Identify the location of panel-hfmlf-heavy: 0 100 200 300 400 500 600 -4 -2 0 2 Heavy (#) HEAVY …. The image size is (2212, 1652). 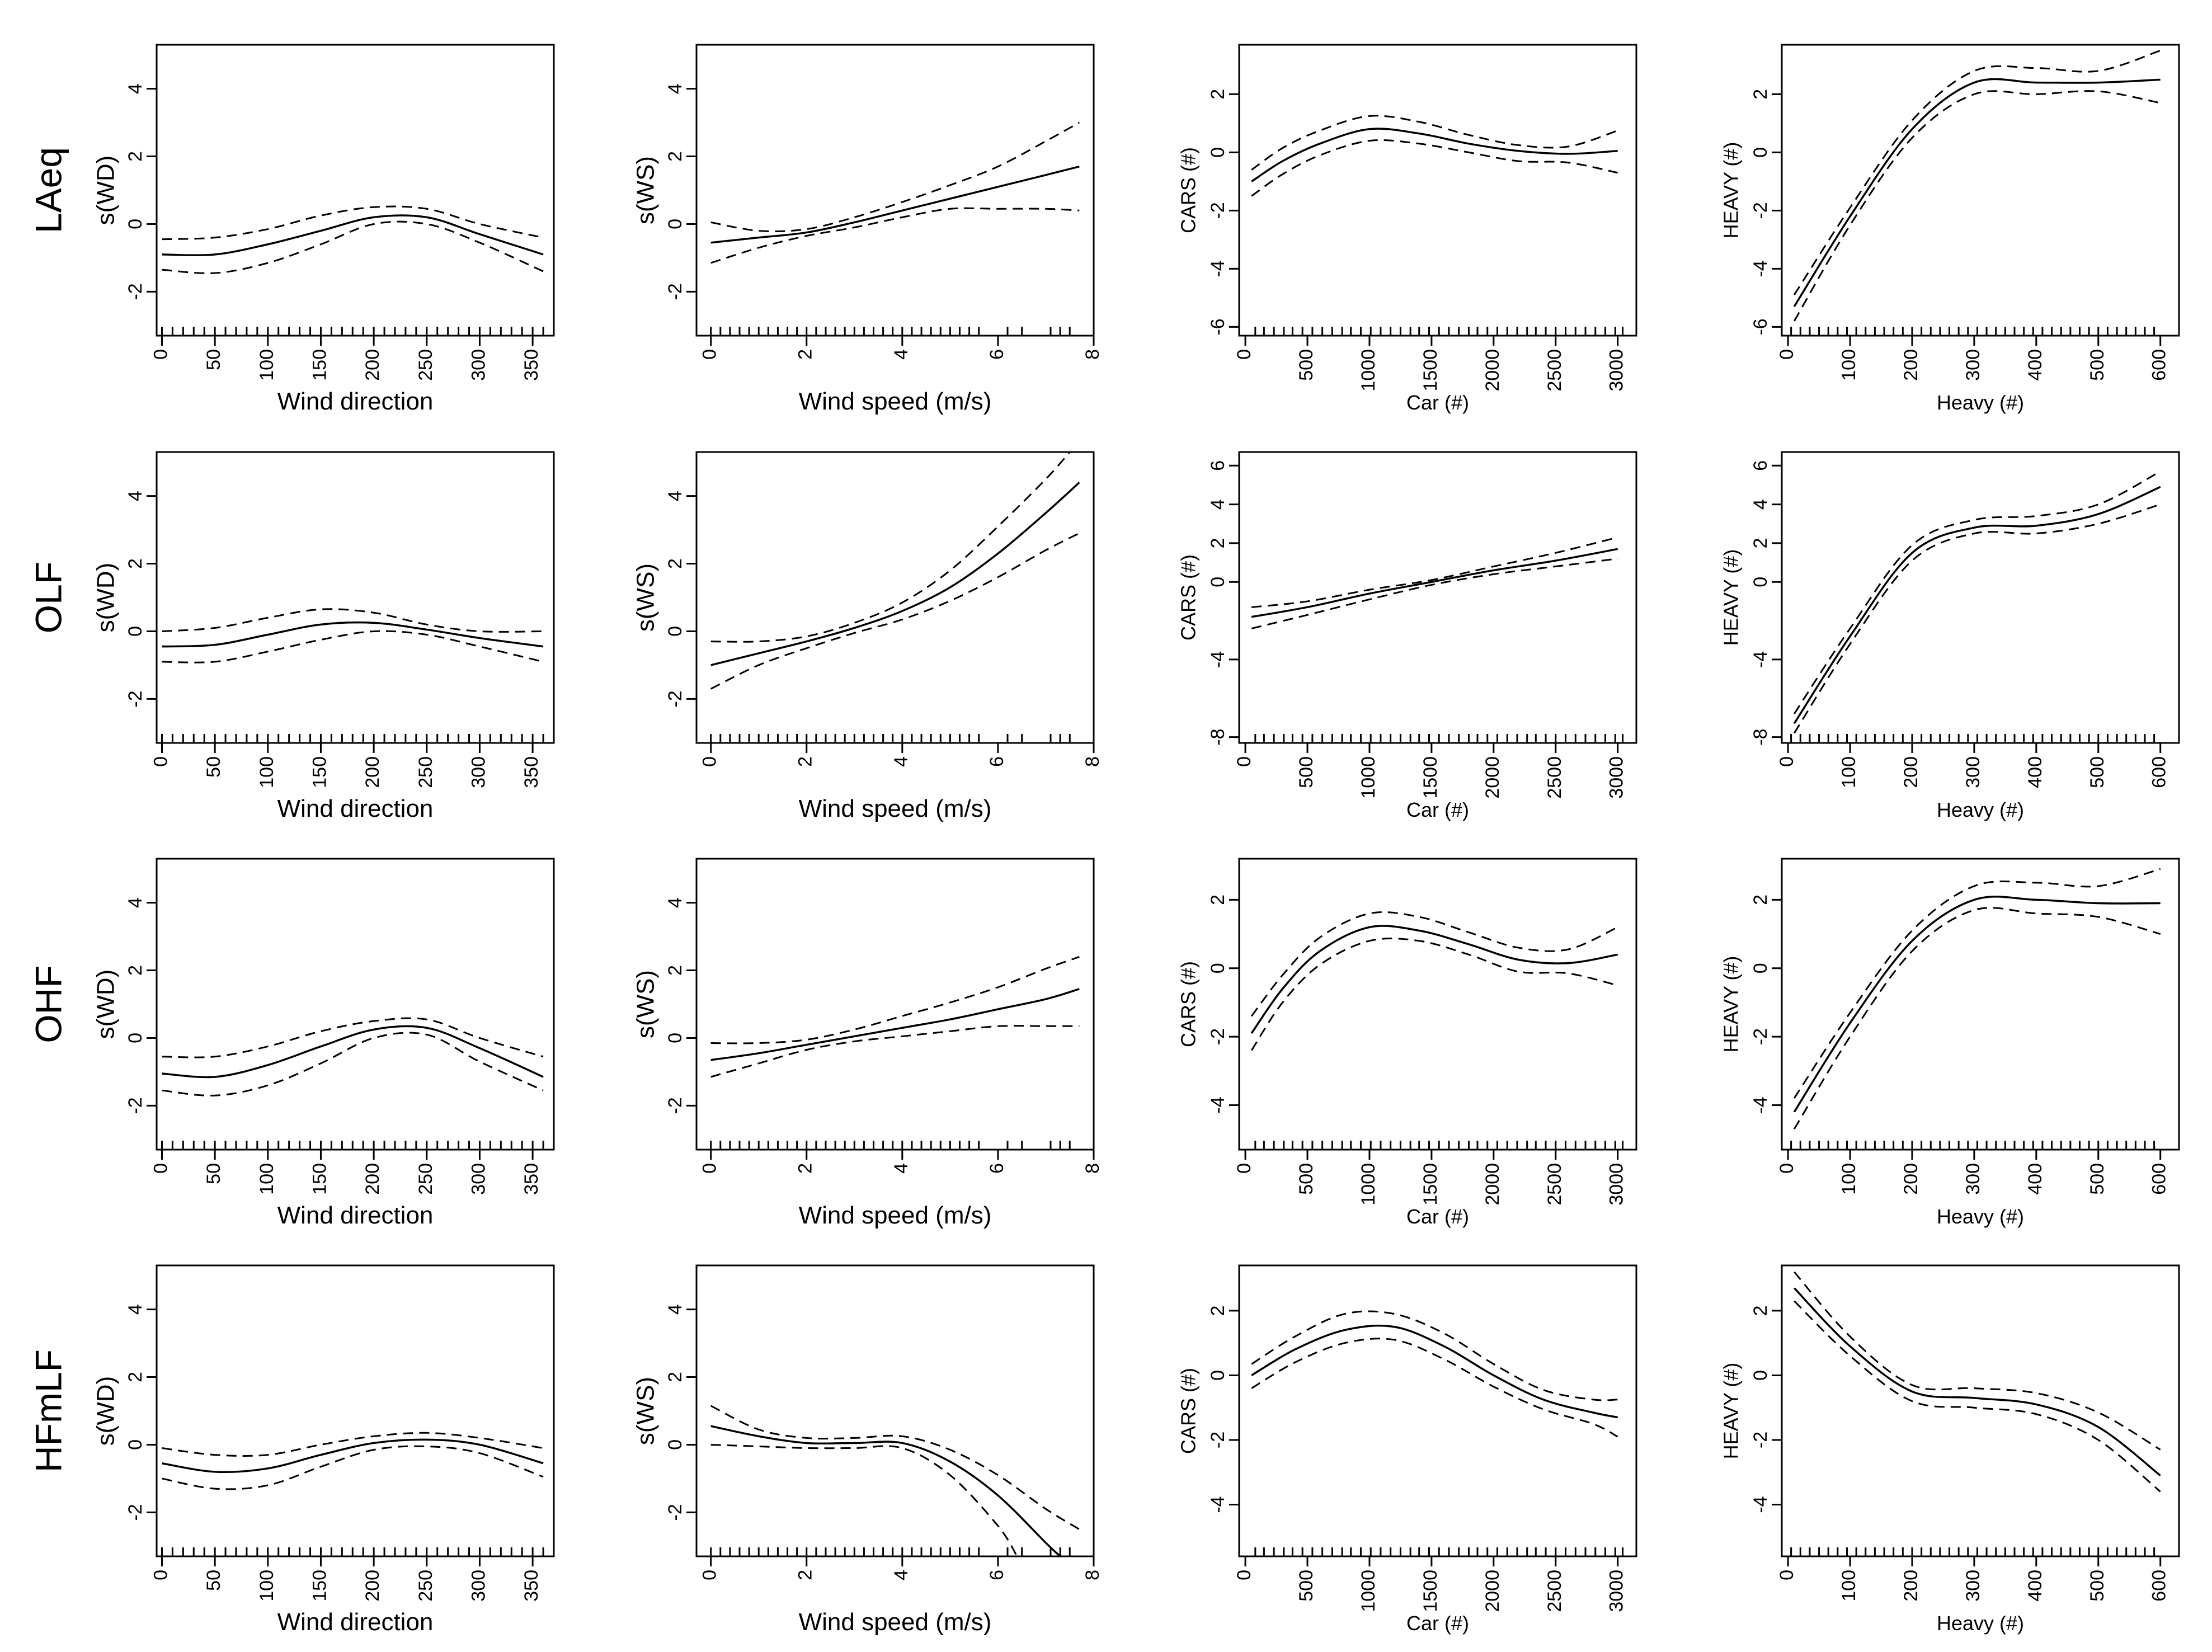
(1950, 1450).